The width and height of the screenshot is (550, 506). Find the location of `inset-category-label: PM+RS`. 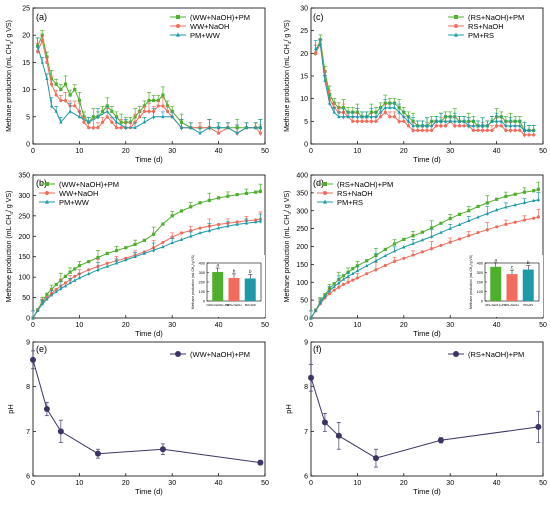

inset-category-label: PM+RS is located at coordinates (528, 305).